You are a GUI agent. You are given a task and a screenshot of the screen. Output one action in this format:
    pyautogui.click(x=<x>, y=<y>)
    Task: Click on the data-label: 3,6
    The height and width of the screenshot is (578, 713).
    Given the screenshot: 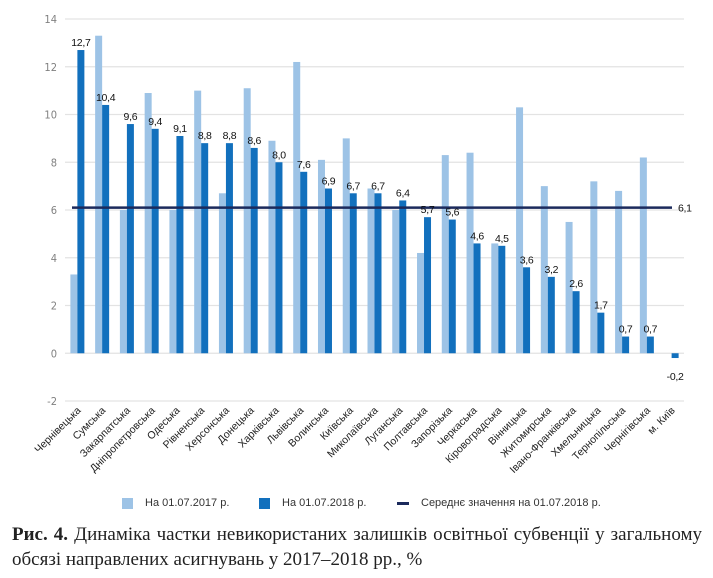 What is the action you would take?
    pyautogui.click(x=527, y=260)
    